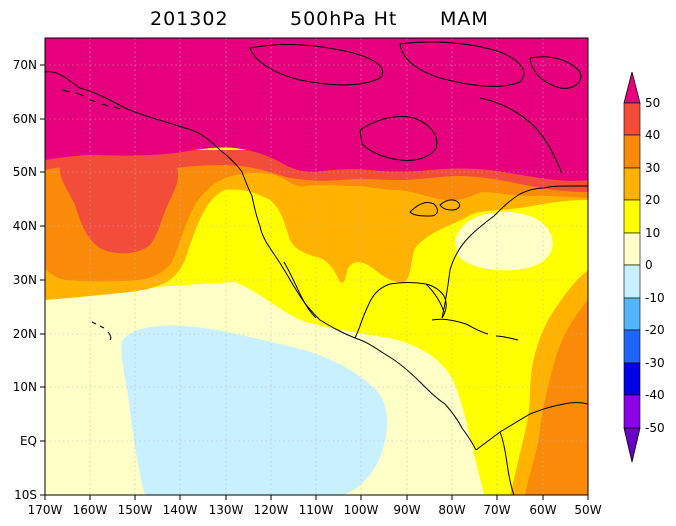  What do you see at coordinates (655, 330) in the screenshot?
I see `colorbar-label: -20` at bounding box center [655, 330].